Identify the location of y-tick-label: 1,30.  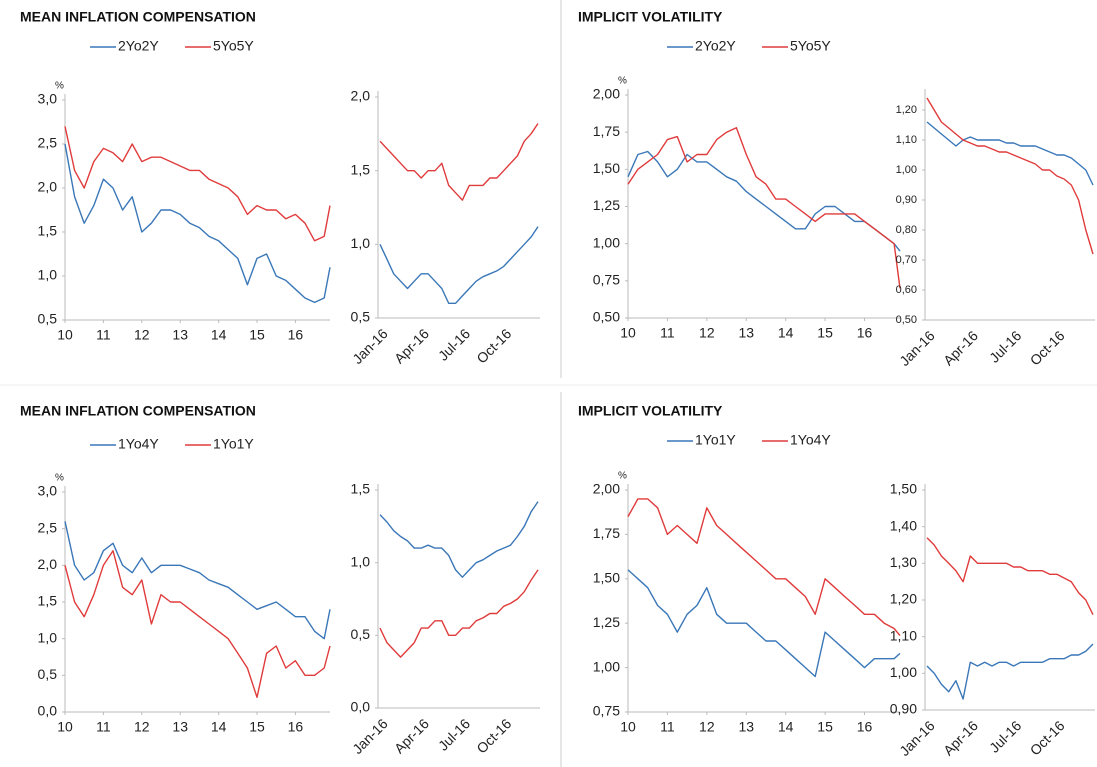
(903, 562).